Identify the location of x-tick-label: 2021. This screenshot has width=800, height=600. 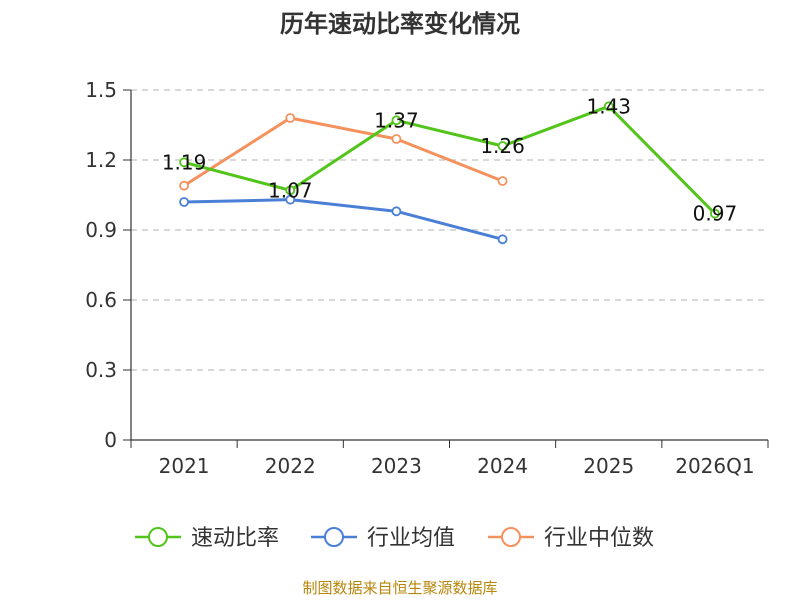
(184, 466).